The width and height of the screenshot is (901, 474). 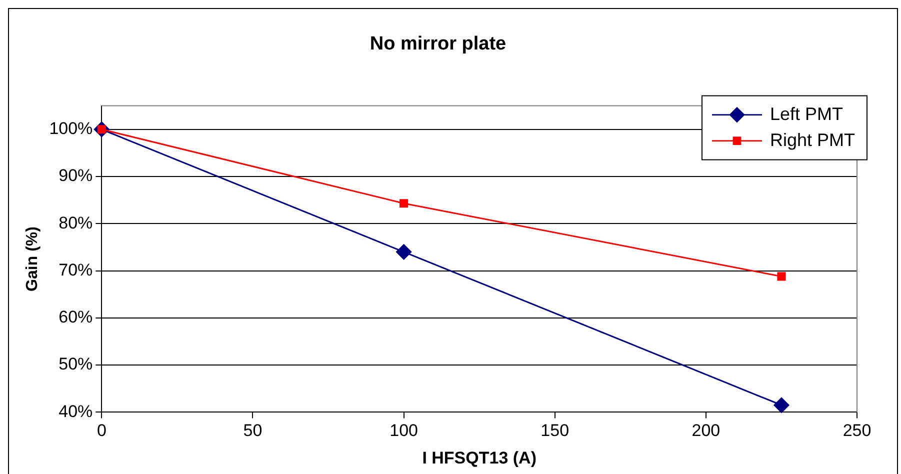 What do you see at coordinates (555, 430) in the screenshot?
I see `x-tick-label: 150` at bounding box center [555, 430].